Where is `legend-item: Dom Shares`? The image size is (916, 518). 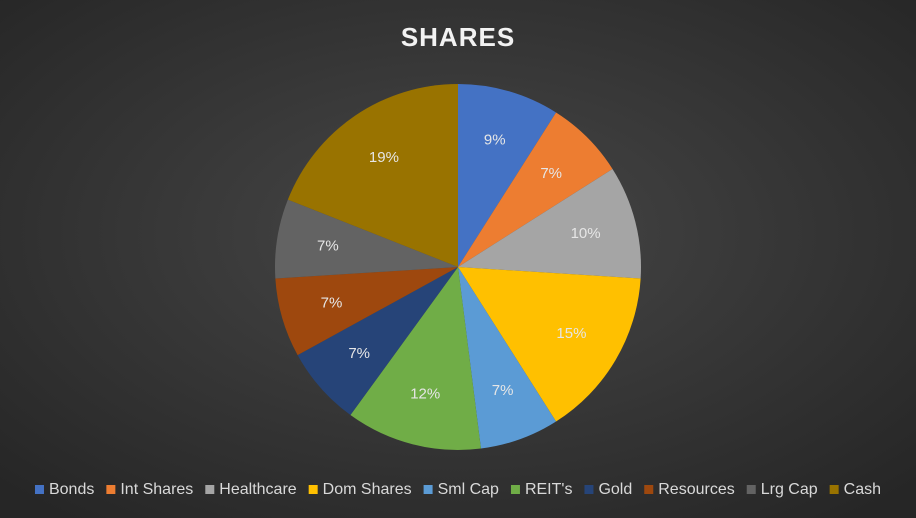 legend-item: Dom Shares is located at coordinates (360, 489).